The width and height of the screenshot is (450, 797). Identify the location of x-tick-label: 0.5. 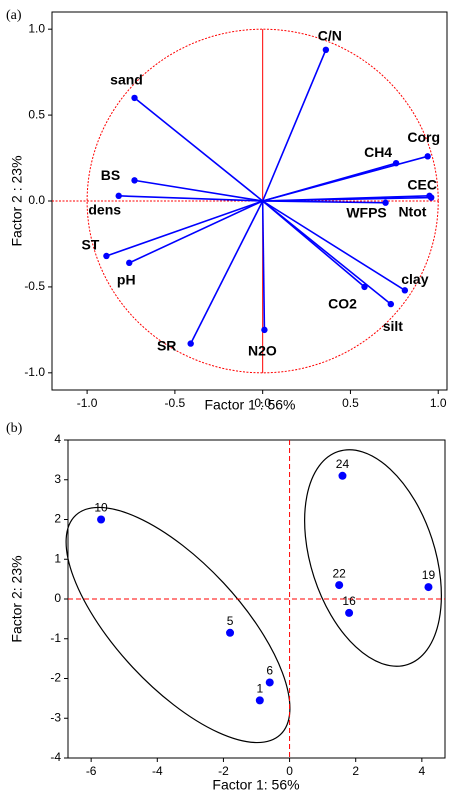
(350, 403).